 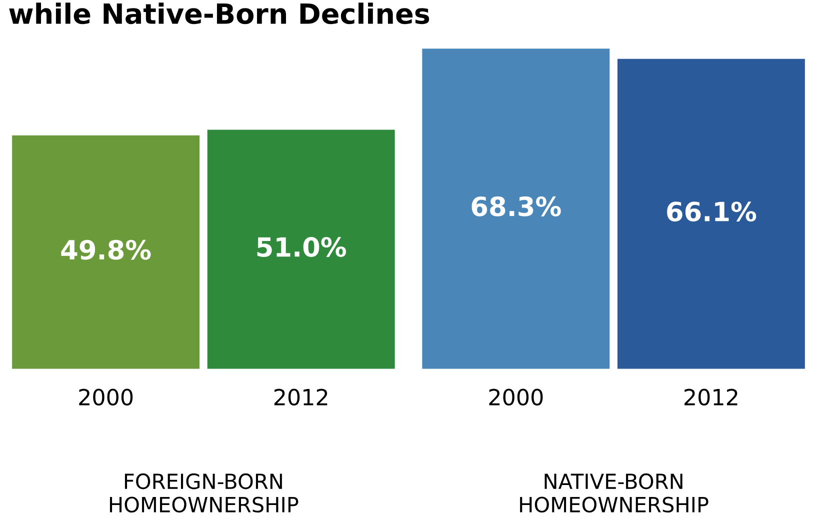 What do you see at coordinates (106, 250) in the screenshot?
I see `data-label: 49.8%` at bounding box center [106, 250].